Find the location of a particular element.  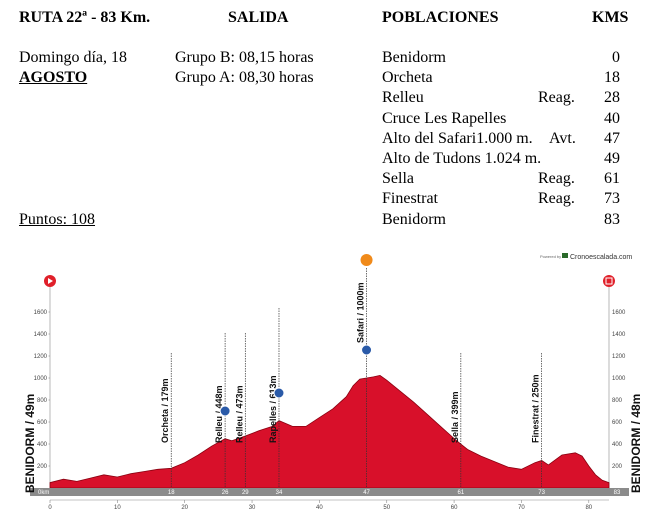

summit-marker-icon is located at coordinates (366, 260).